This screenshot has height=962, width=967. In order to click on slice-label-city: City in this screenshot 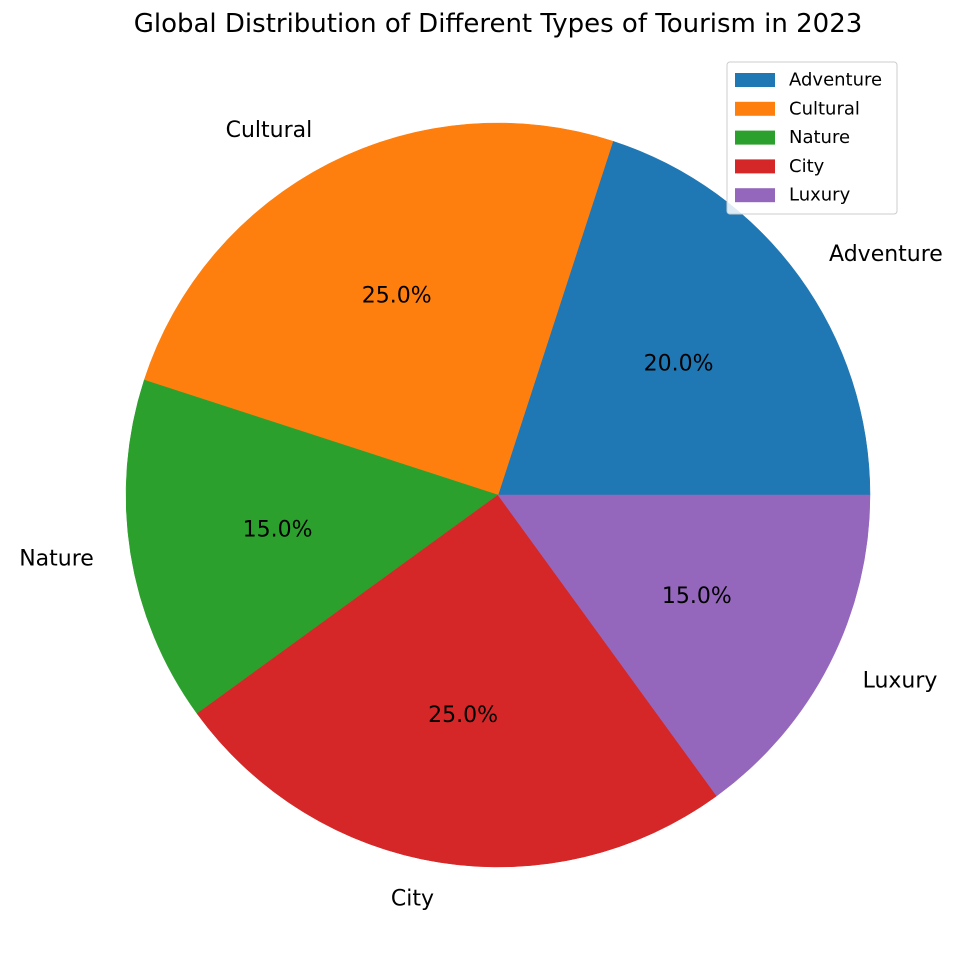, I will do `click(412, 899)`.